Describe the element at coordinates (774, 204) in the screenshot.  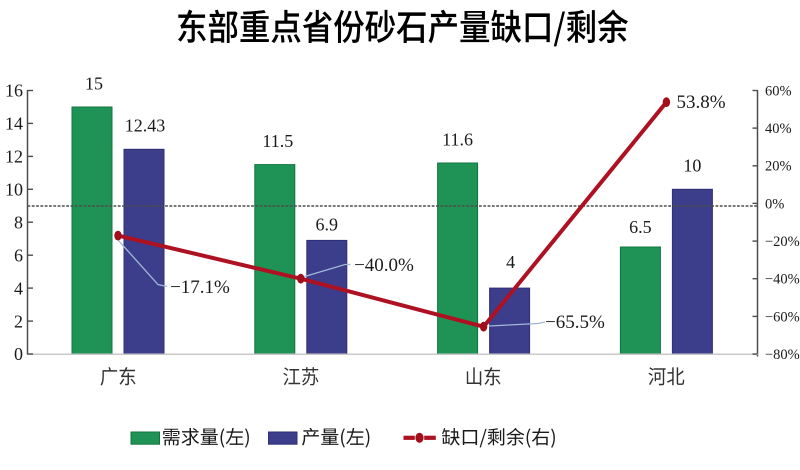
I see `svg-text: 0%` at that location.